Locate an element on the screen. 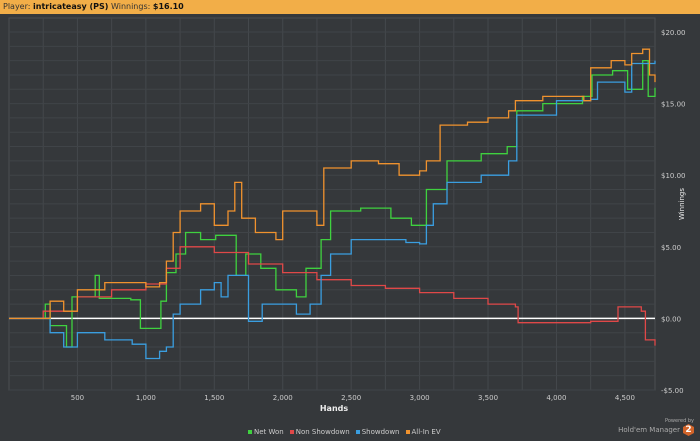  y-axis-label: Winnings is located at coordinates (682, 204).